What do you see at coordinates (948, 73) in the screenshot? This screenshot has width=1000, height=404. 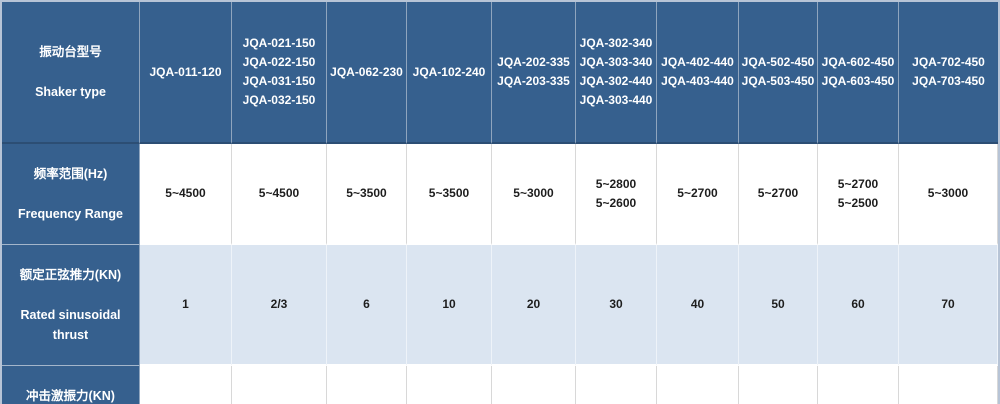 I see `col-header-jqa-702-703: JQA-702-450 JQA-703-450` at bounding box center [948, 73].